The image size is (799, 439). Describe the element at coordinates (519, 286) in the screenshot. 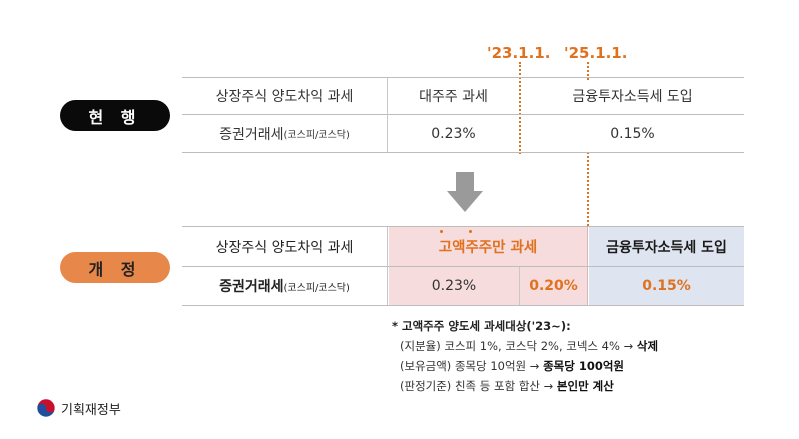

I see `revised-rate-divider` at that location.